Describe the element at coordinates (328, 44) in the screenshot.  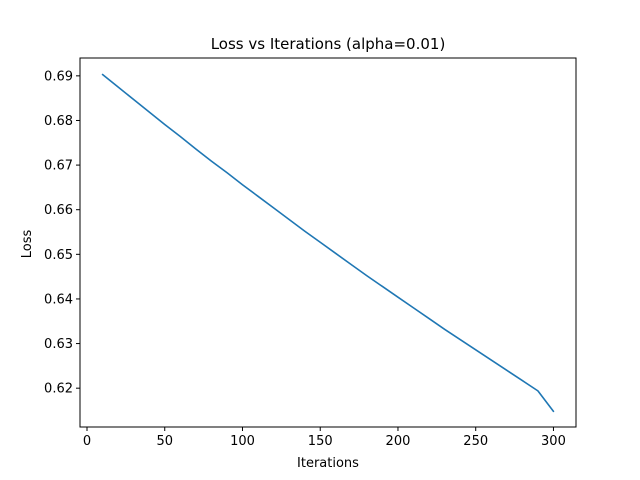
I see `chart-title: Loss vs Iterations (alpha=0.01)` at that location.